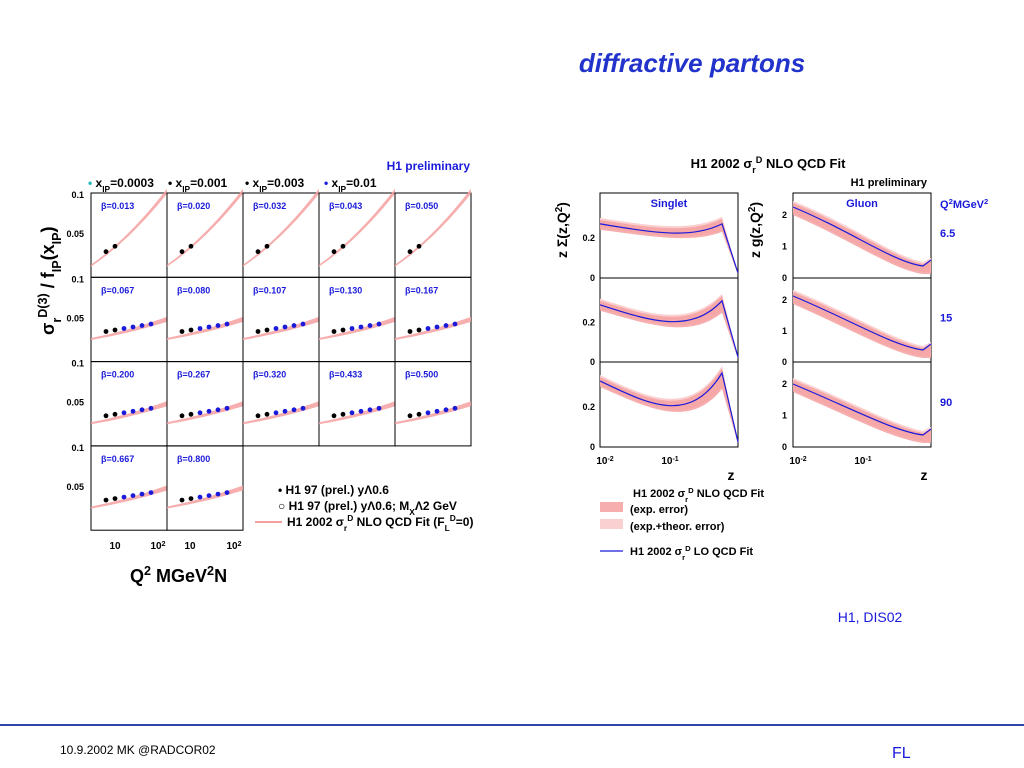  I want to click on lo-fit-line, so click(669, 328).